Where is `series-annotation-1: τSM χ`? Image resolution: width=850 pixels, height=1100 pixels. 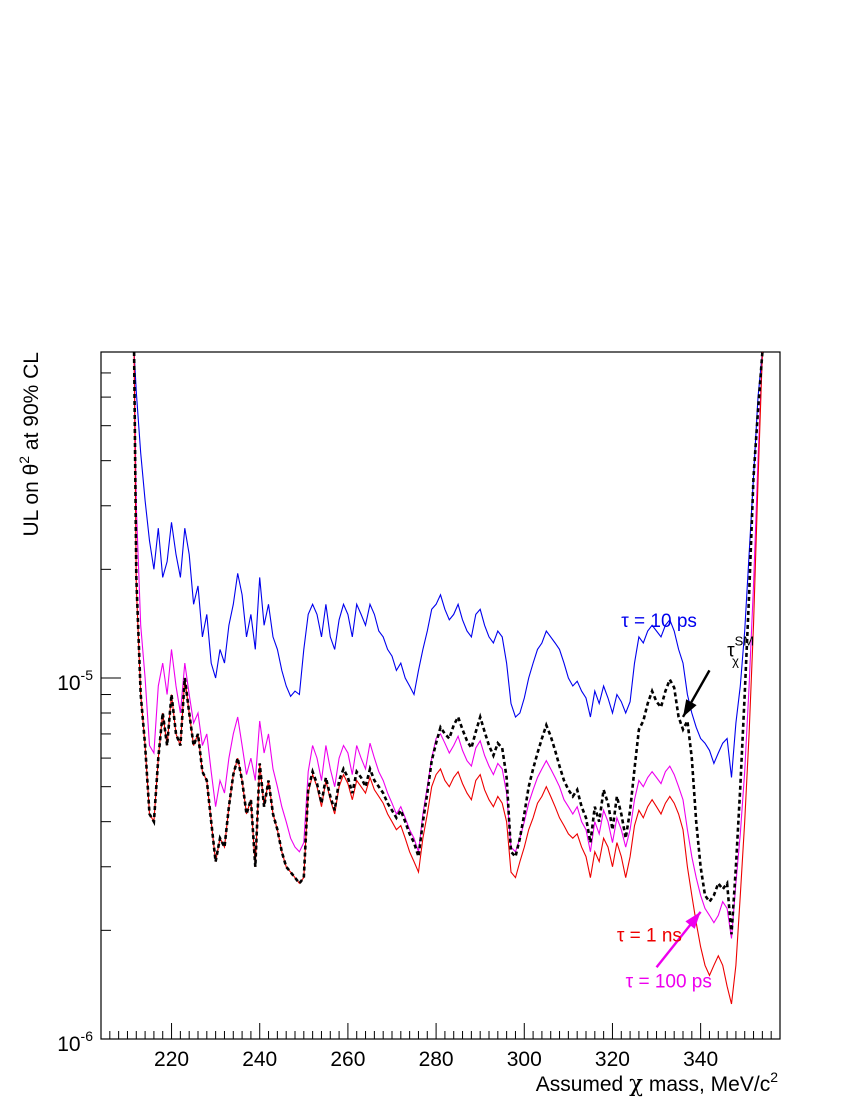 series-annotation-1: τSM χ is located at coordinates (740, 650).